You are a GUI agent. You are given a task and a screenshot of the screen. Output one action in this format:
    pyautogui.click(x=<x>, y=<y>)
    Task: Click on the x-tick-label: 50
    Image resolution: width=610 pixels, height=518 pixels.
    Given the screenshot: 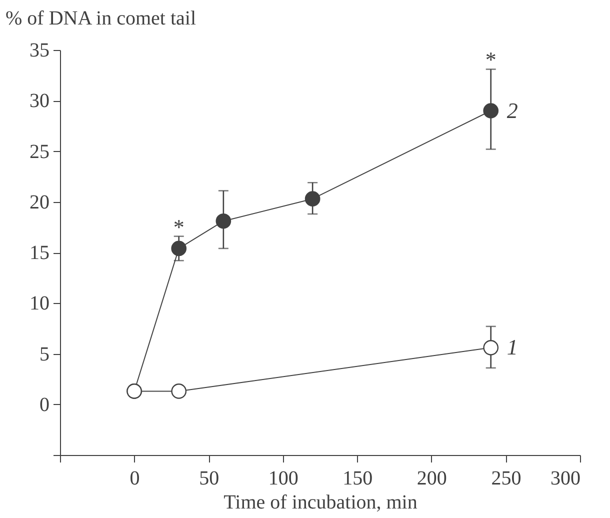 What is the action you would take?
    pyautogui.click(x=209, y=479)
    